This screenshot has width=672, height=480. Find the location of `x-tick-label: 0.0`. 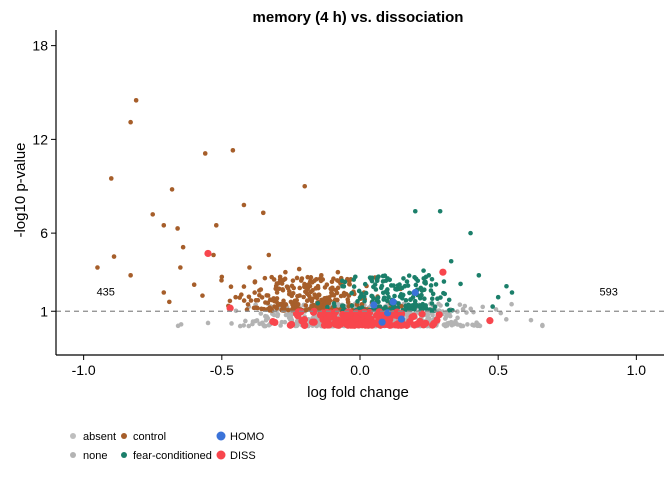

x-tick-label: 0.0 is located at coordinates (360, 370).